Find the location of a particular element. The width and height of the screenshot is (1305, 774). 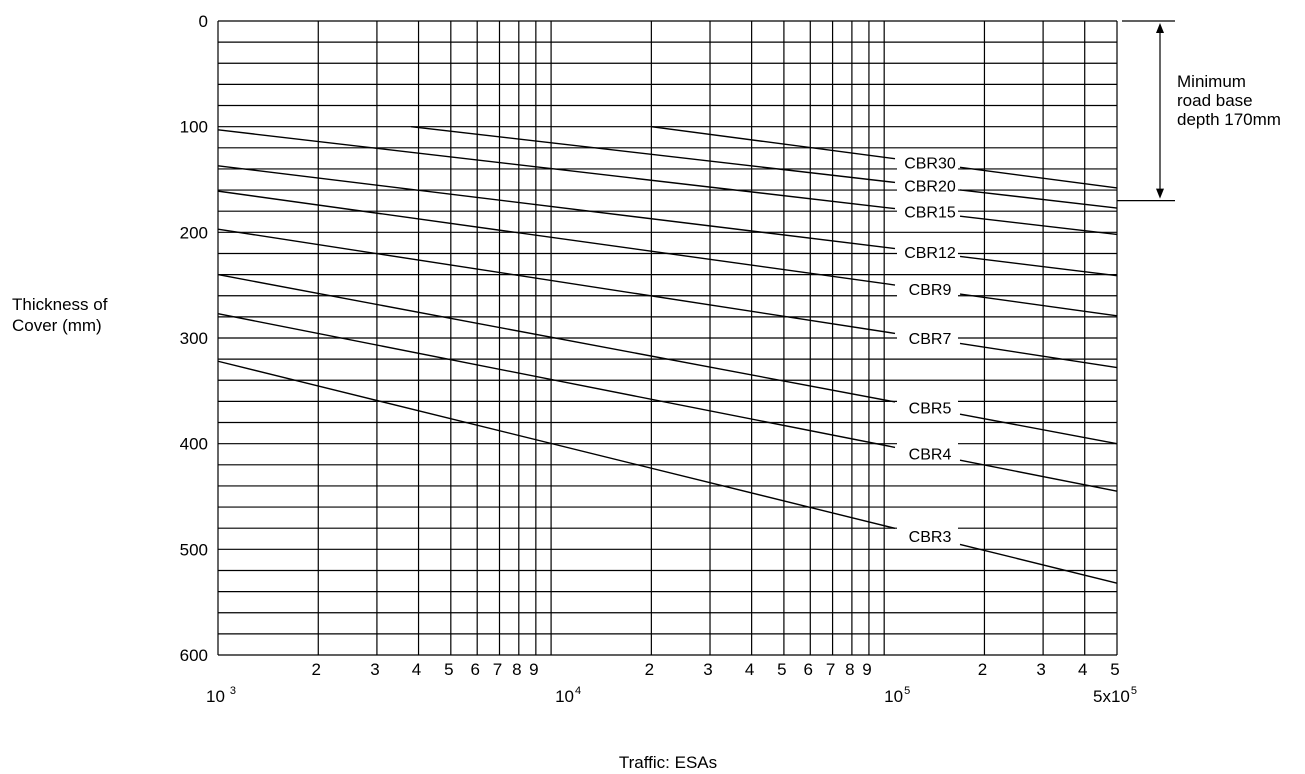

annotation-text-line: road base is located at coordinates (1215, 100).